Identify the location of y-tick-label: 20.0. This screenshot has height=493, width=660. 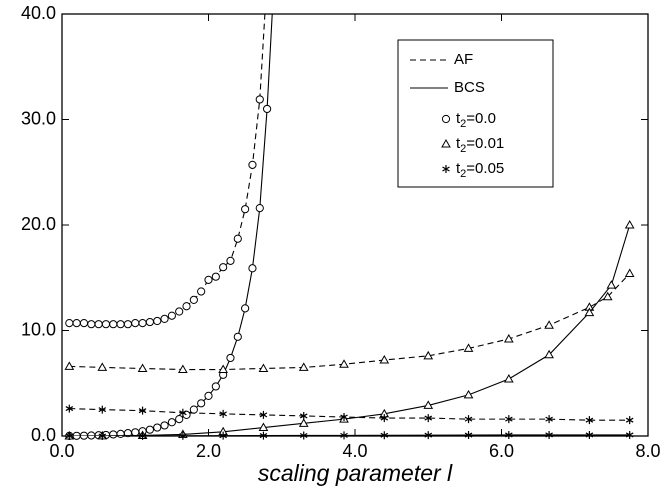
(38, 224).